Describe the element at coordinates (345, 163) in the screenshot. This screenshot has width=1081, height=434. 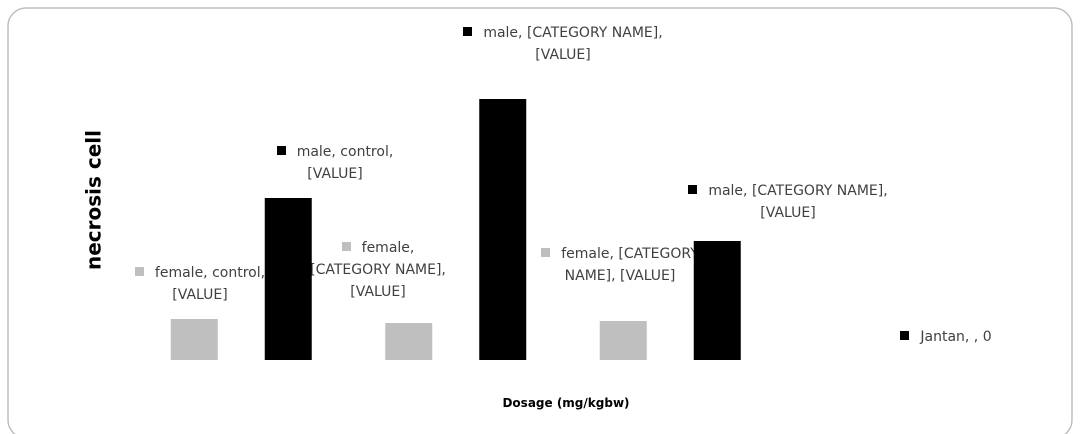
I see `data-label-text: male, control, [VALUE]` at that location.